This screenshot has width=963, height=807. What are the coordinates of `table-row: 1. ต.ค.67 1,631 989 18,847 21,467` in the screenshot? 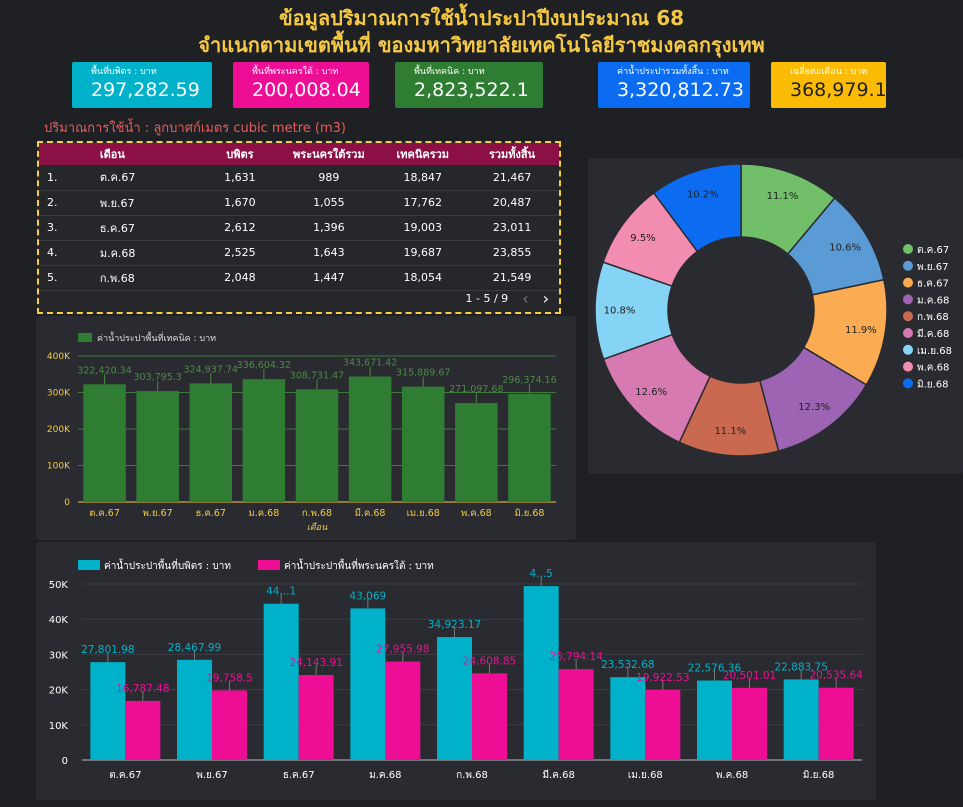 It's located at (299, 177).